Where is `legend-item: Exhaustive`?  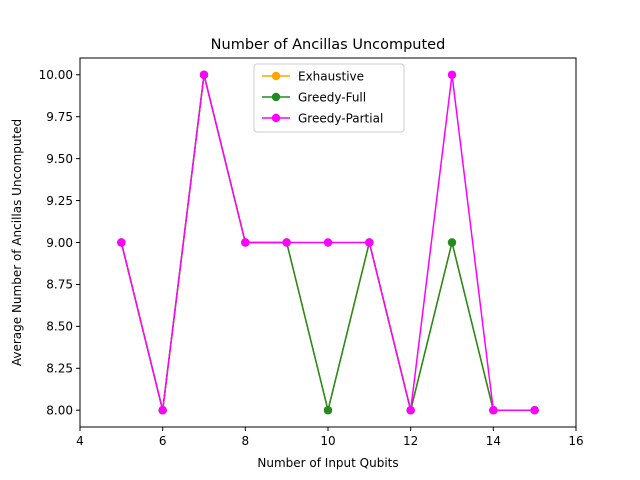 legend-item: Exhaustive is located at coordinates (313, 76).